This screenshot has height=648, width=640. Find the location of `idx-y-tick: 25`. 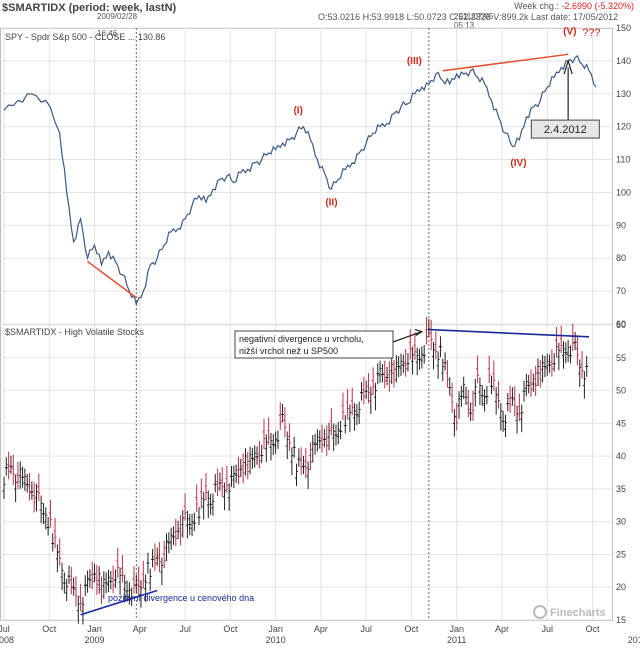

idx-y-tick: 25 is located at coordinates (621, 554).